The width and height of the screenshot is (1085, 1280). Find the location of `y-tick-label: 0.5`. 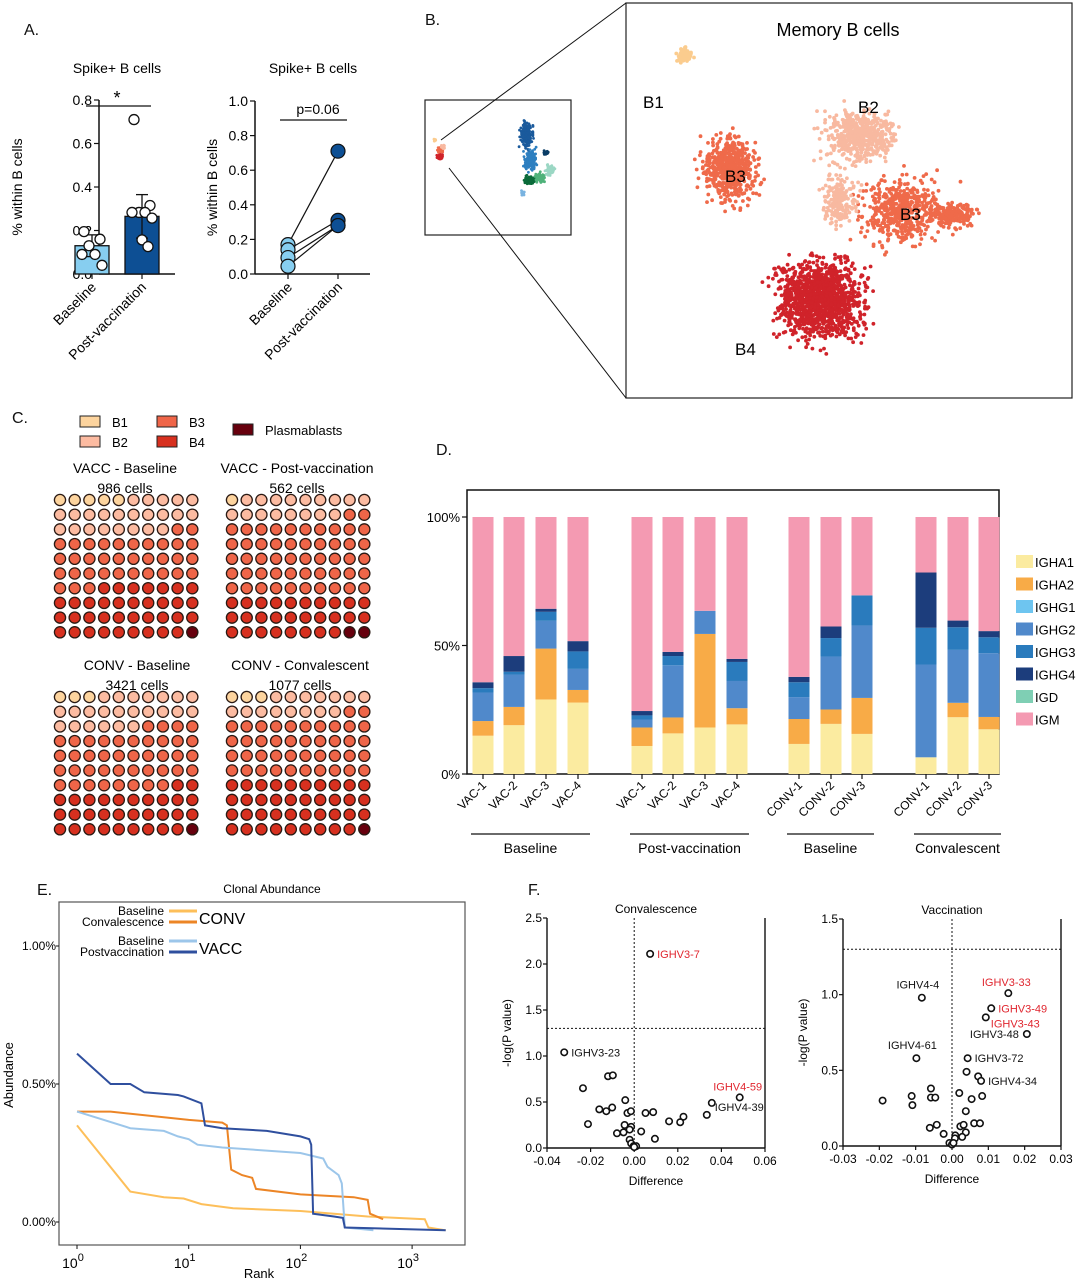

y-tick-label: 0.5 is located at coordinates (533, 1102).